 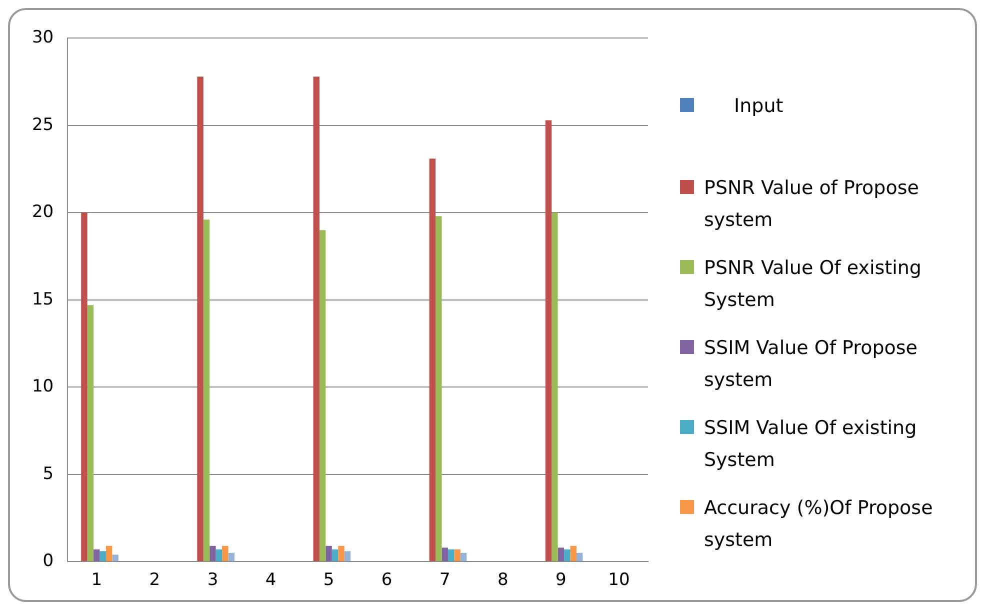 I want to click on y-tick-label: 5, so click(x=48, y=474).